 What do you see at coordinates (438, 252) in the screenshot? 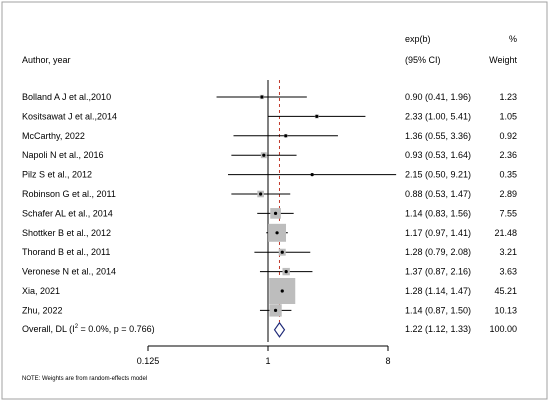
I see `study-ci-text: 1.28 (0.79, 2.08)` at bounding box center [438, 252].